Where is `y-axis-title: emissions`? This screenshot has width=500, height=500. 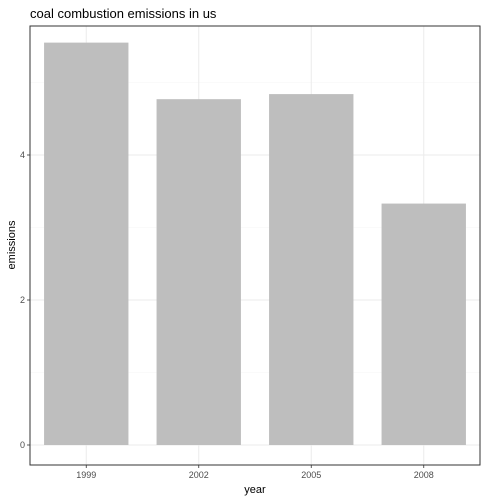 y-axis-title: emissions is located at coordinates (12, 244).